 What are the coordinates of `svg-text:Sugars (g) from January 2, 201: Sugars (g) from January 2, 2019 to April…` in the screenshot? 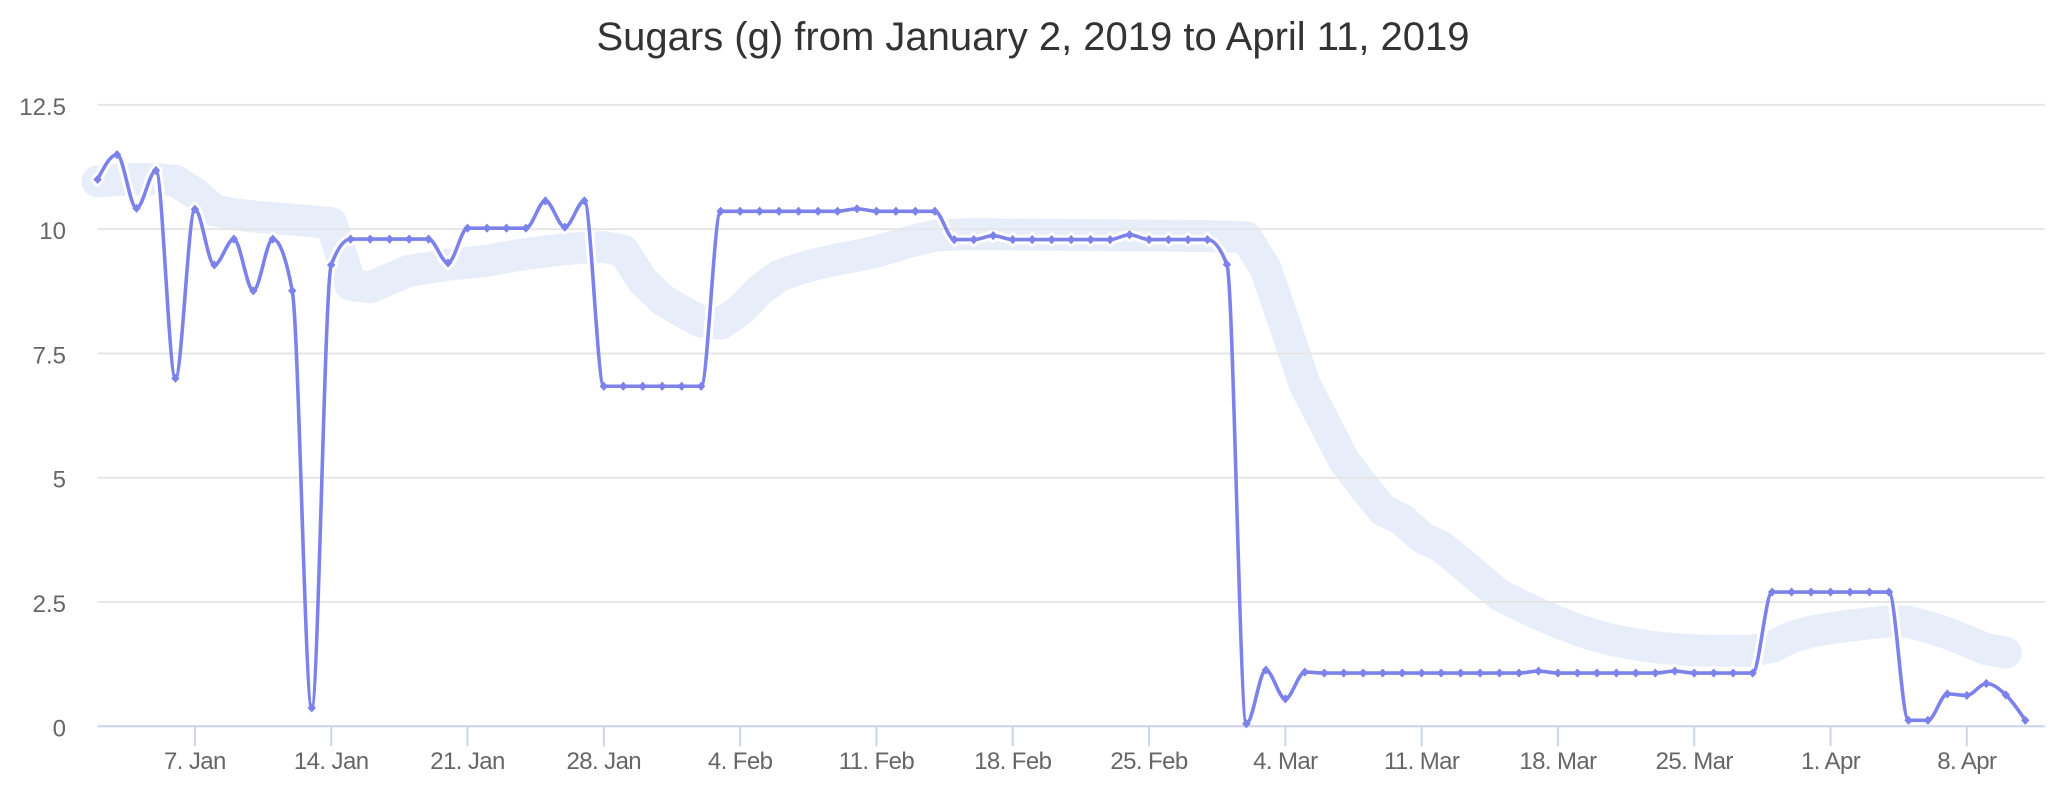 It's located at (1032, 37).